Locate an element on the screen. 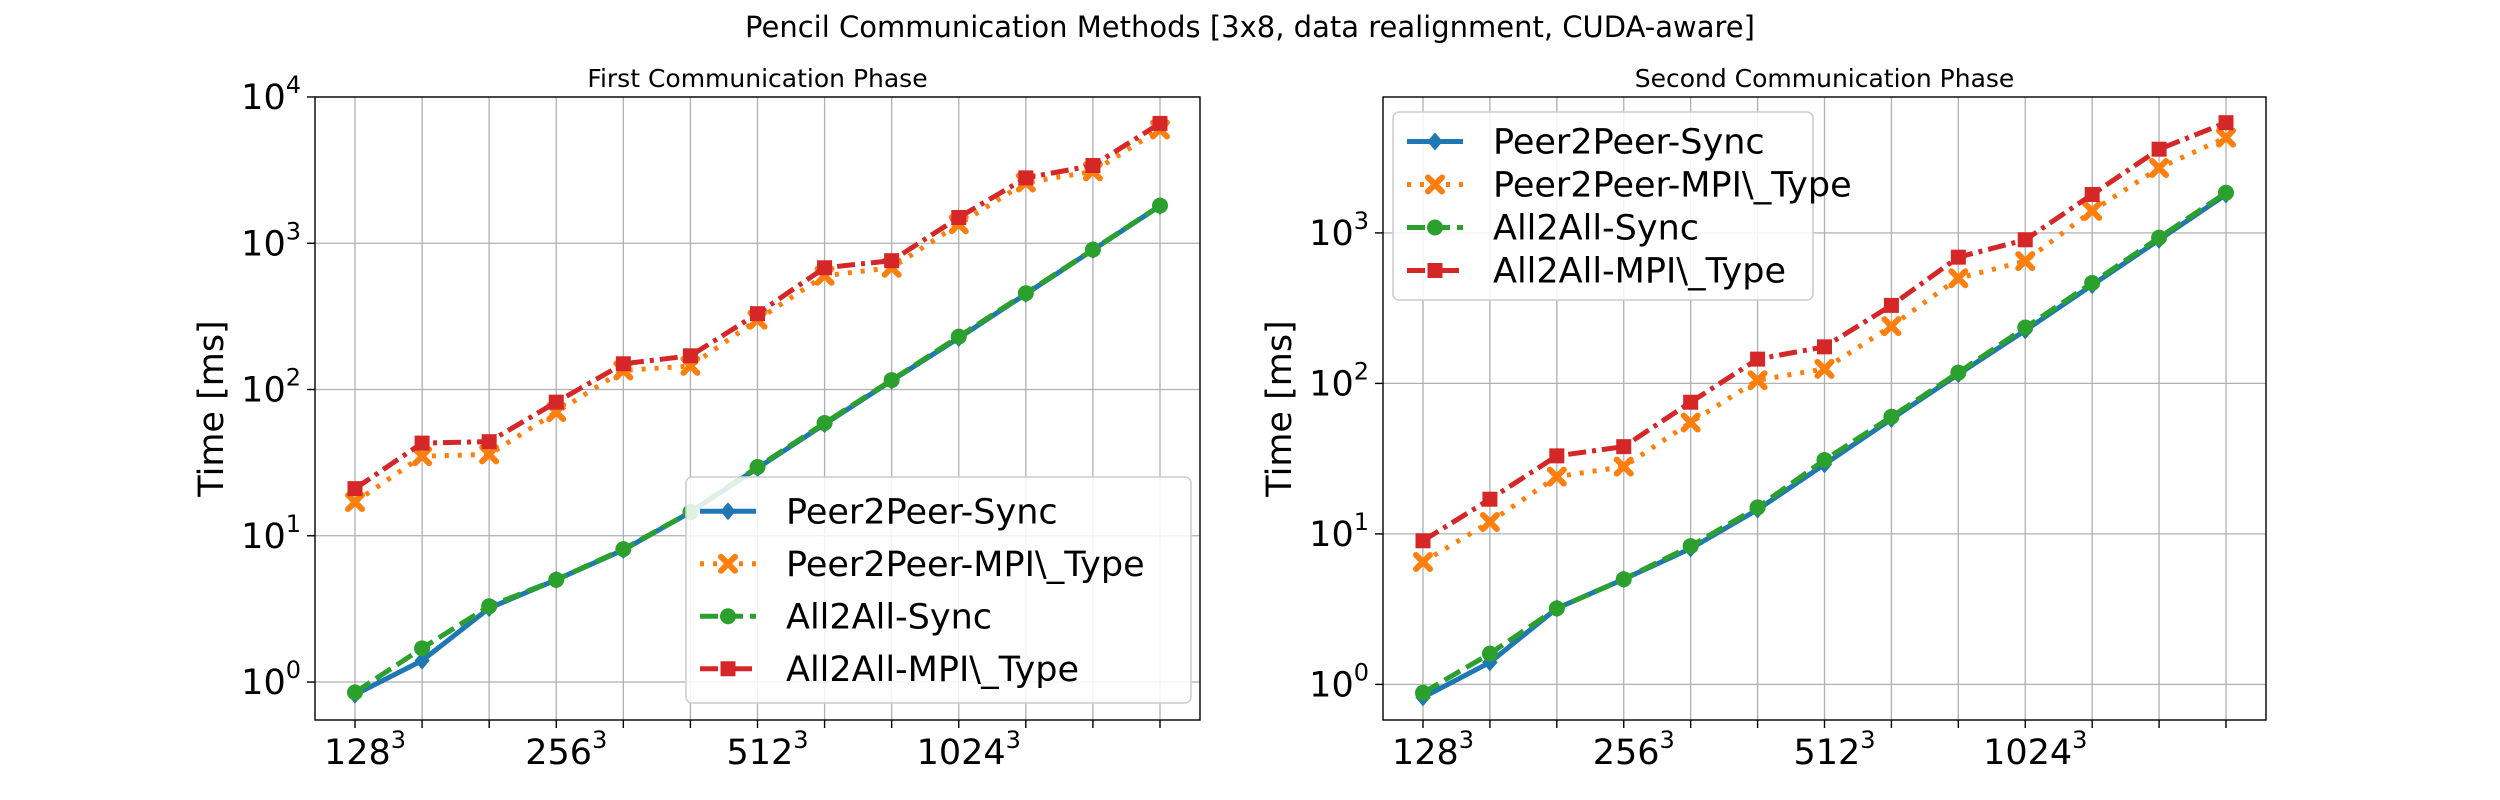 This screenshot has width=2500, height=800. legend-label: All2All-MPI\_Type is located at coordinates (1639, 272).